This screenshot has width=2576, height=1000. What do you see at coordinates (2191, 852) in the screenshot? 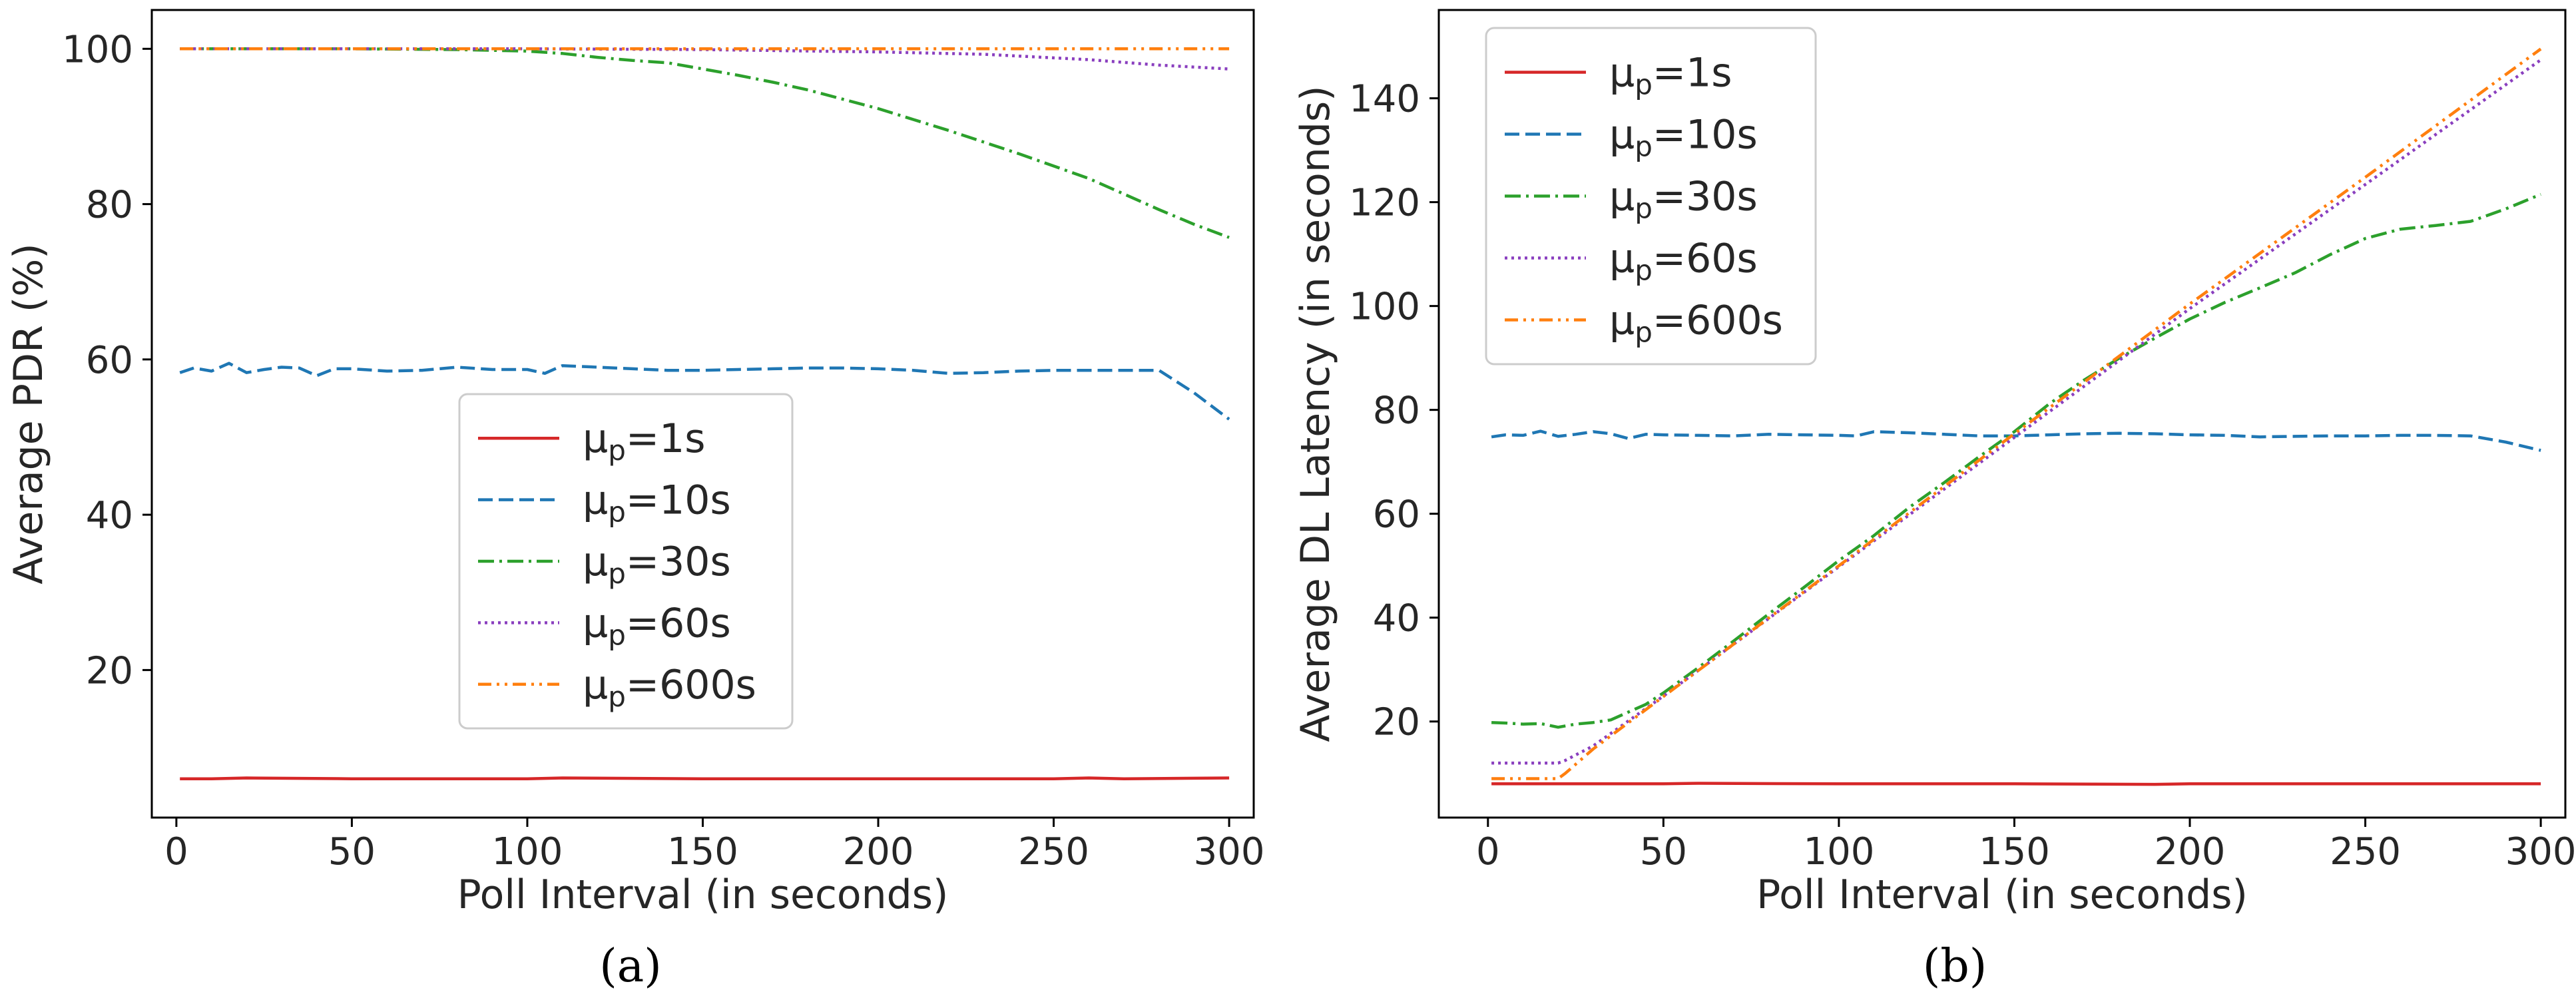
I see `x-tick-label-b: 200` at bounding box center [2191, 852].